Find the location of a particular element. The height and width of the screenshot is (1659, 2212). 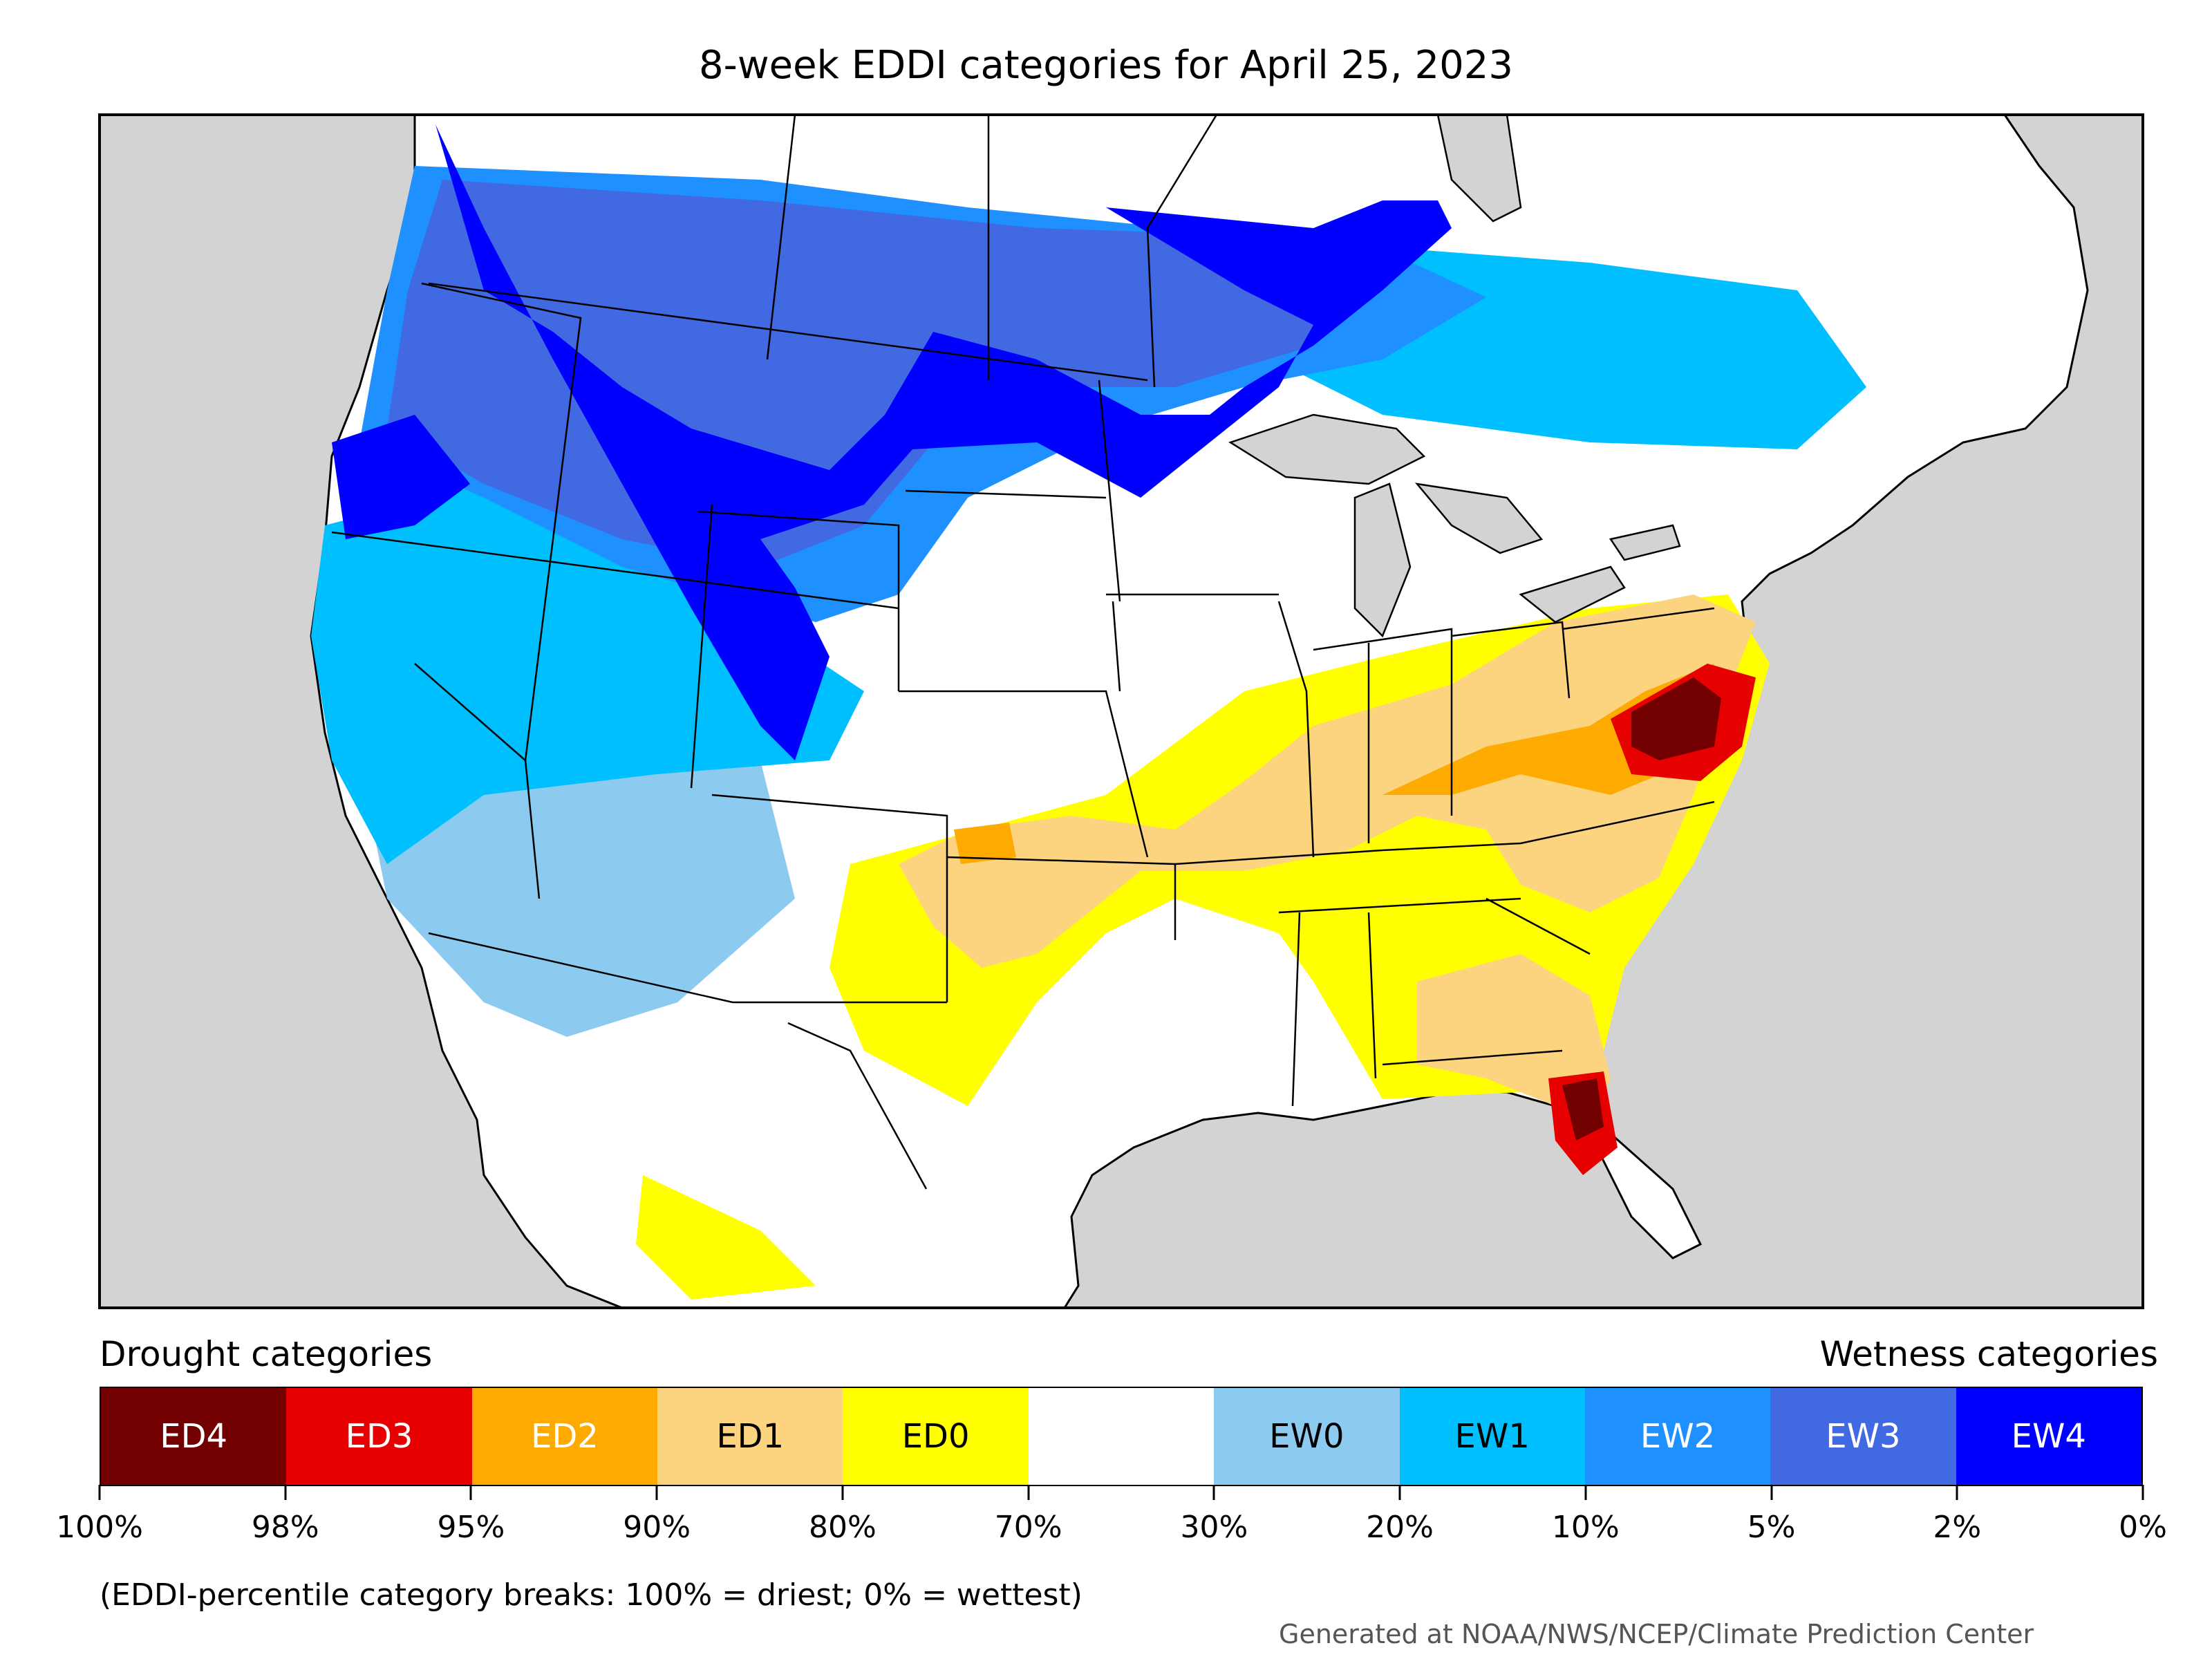

colorbar-segment: ED4 is located at coordinates (194, 1436).